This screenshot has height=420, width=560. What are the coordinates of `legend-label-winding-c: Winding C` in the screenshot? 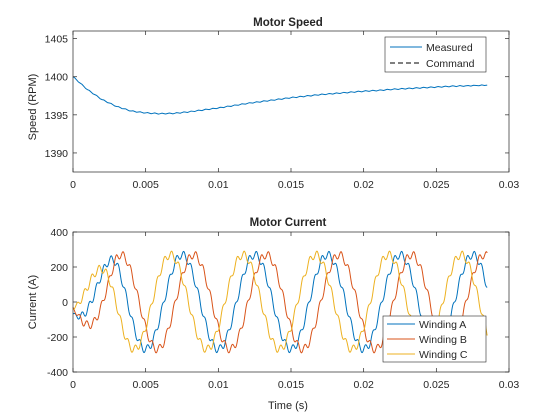 It's located at (443, 355).